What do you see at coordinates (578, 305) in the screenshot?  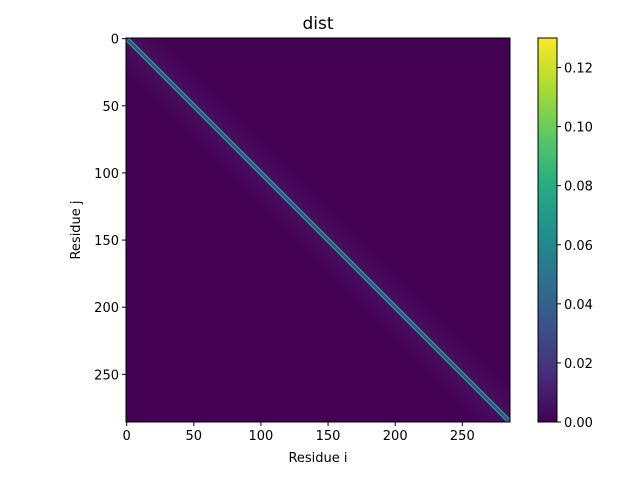 I see `colorbar-tick-label: 0.04` at bounding box center [578, 305].